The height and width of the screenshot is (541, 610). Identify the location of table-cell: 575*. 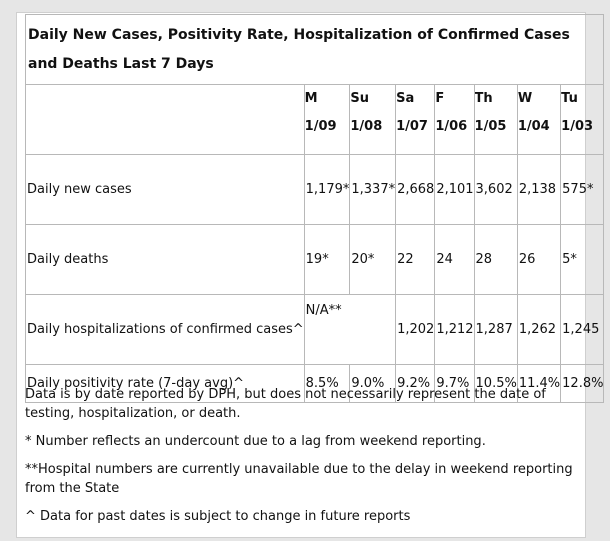
(582, 189).